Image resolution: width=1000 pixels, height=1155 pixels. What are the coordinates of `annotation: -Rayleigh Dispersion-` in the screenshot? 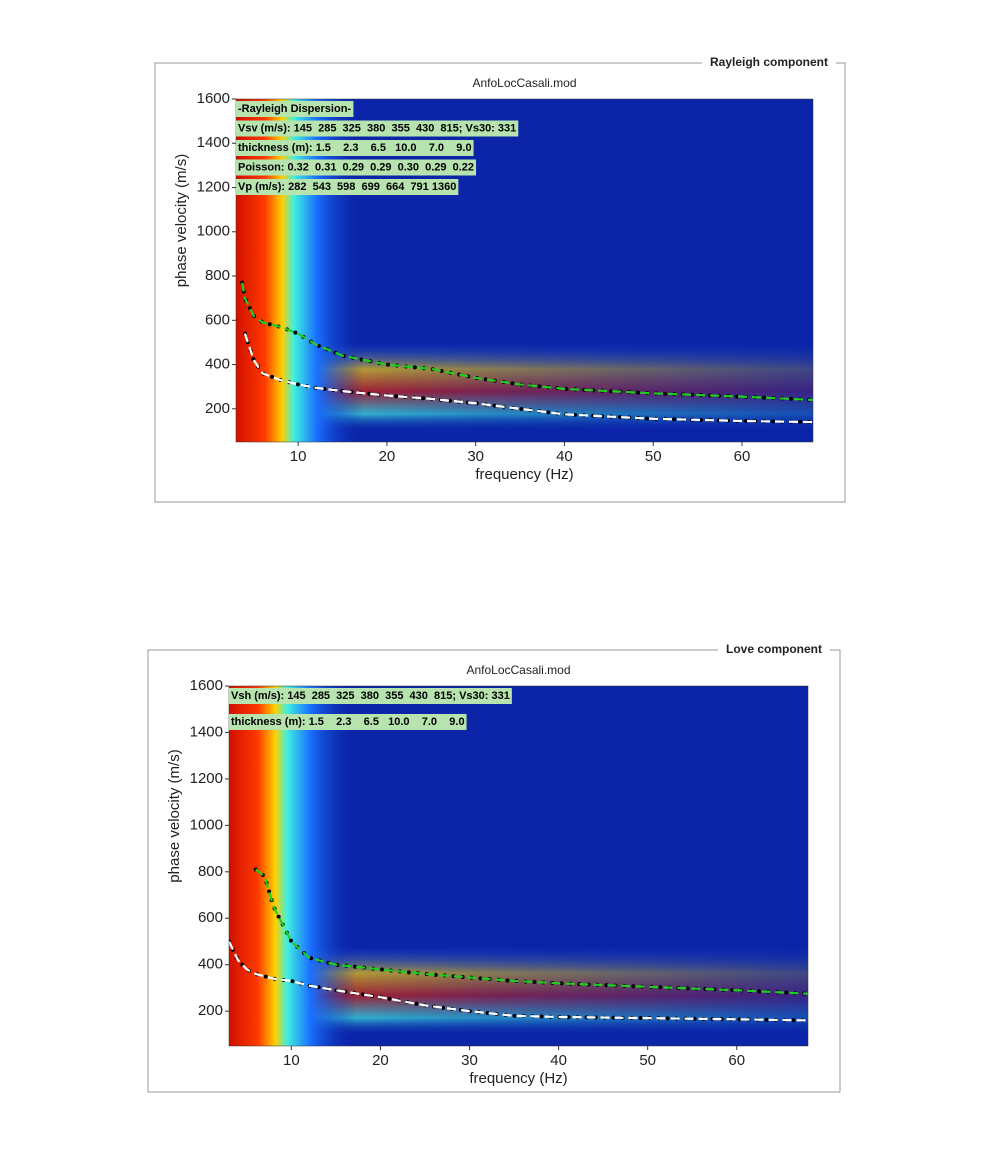 It's located at (294, 109).